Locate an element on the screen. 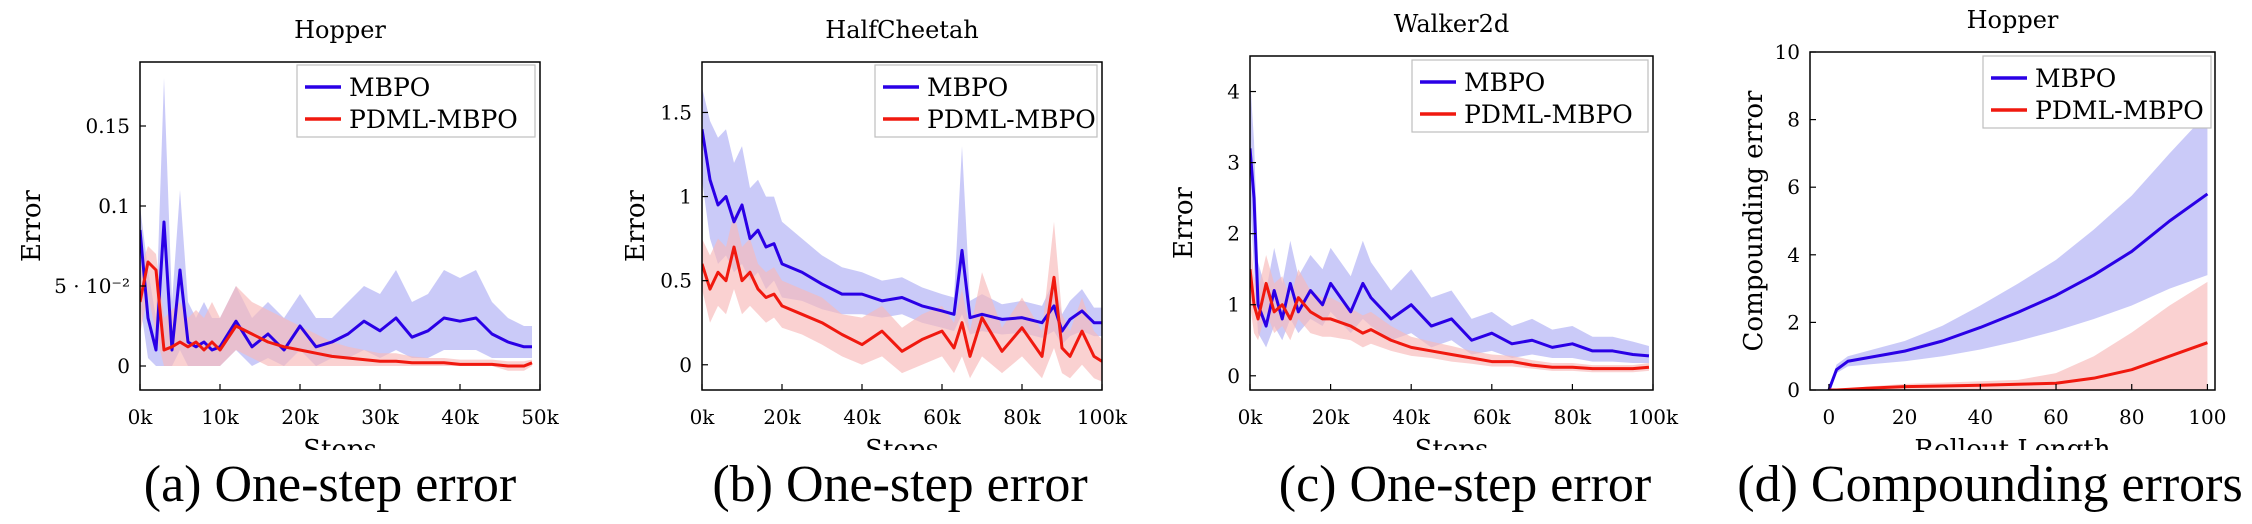  caption-a: (a) One-step error is located at coordinates (330, 484).